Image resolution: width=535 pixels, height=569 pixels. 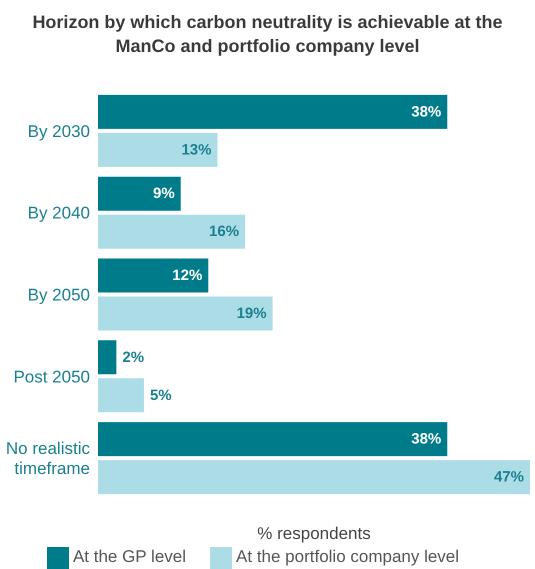 I want to click on data-label: 5%, so click(x=161, y=395).